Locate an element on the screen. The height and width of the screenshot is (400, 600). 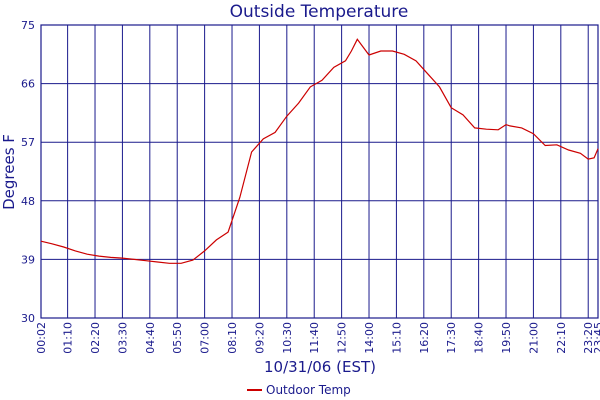
y-tick-label: 75 is located at coordinates (28, 25).